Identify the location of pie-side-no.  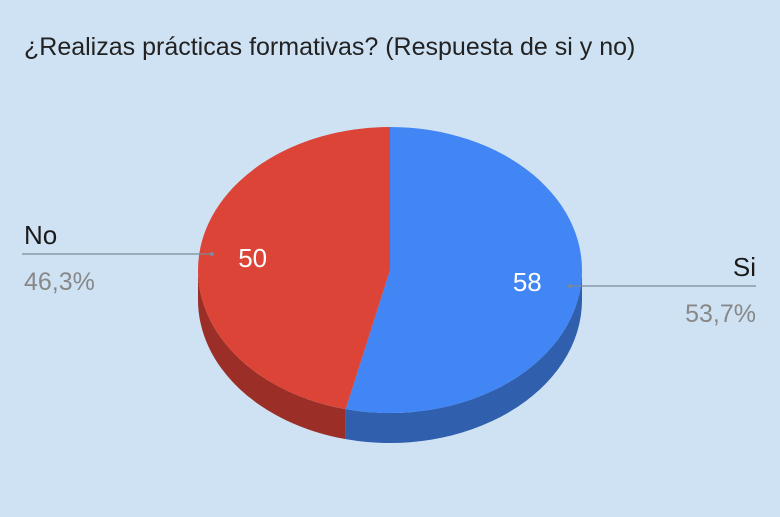
(272, 355).